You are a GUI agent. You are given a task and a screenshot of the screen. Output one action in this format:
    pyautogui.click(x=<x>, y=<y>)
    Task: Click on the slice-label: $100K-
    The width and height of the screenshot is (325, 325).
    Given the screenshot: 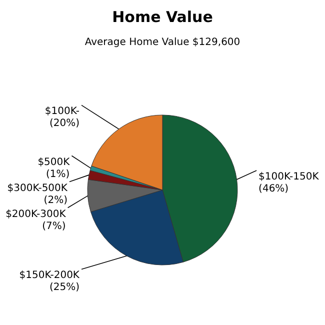 What is the action you would take?
    pyautogui.click(x=62, y=112)
    